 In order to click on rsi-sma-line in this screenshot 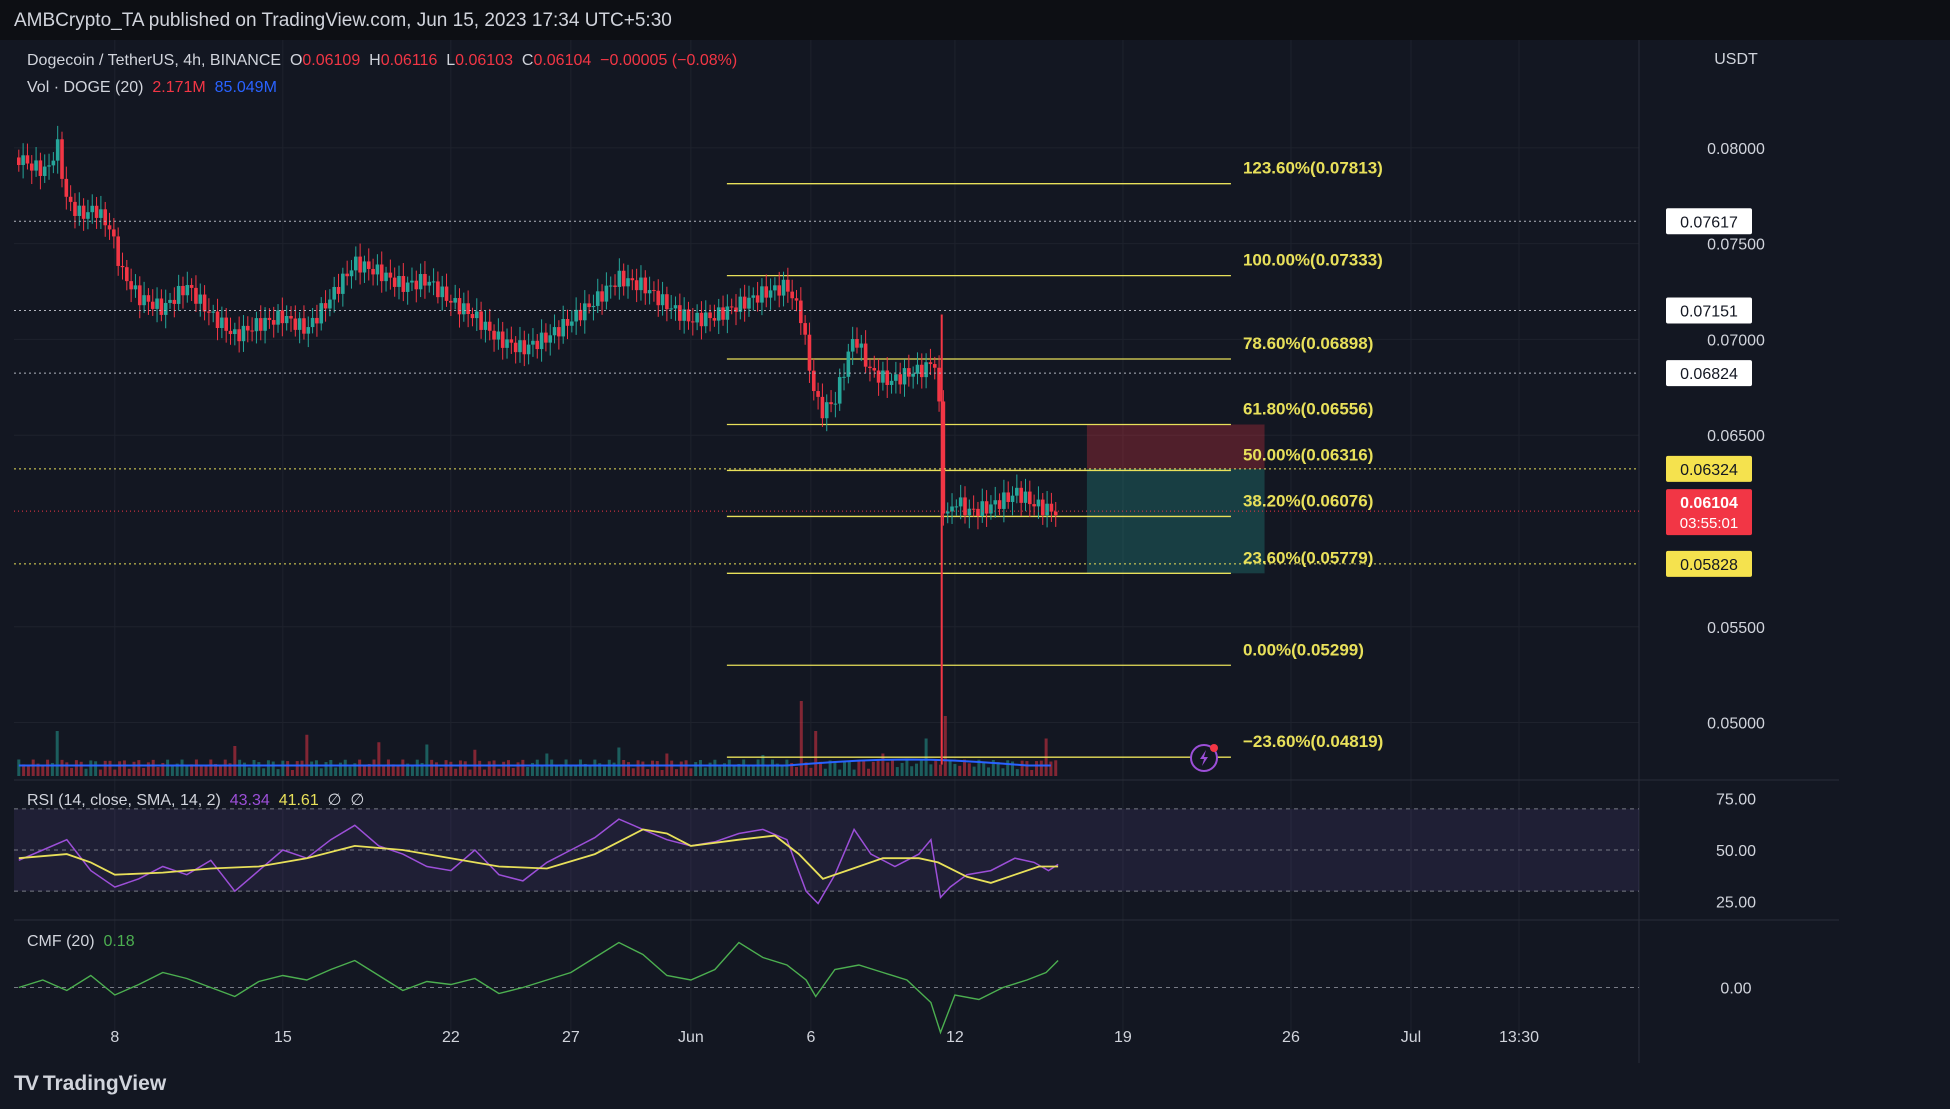, I will do `click(538, 856)`.